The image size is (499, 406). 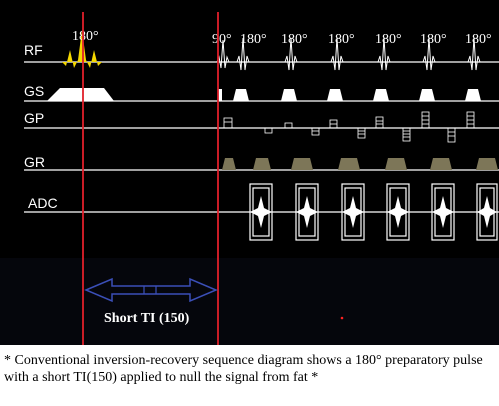 What do you see at coordinates (43, 203) in the screenshot?
I see `row-label-adc: ADC` at bounding box center [43, 203].